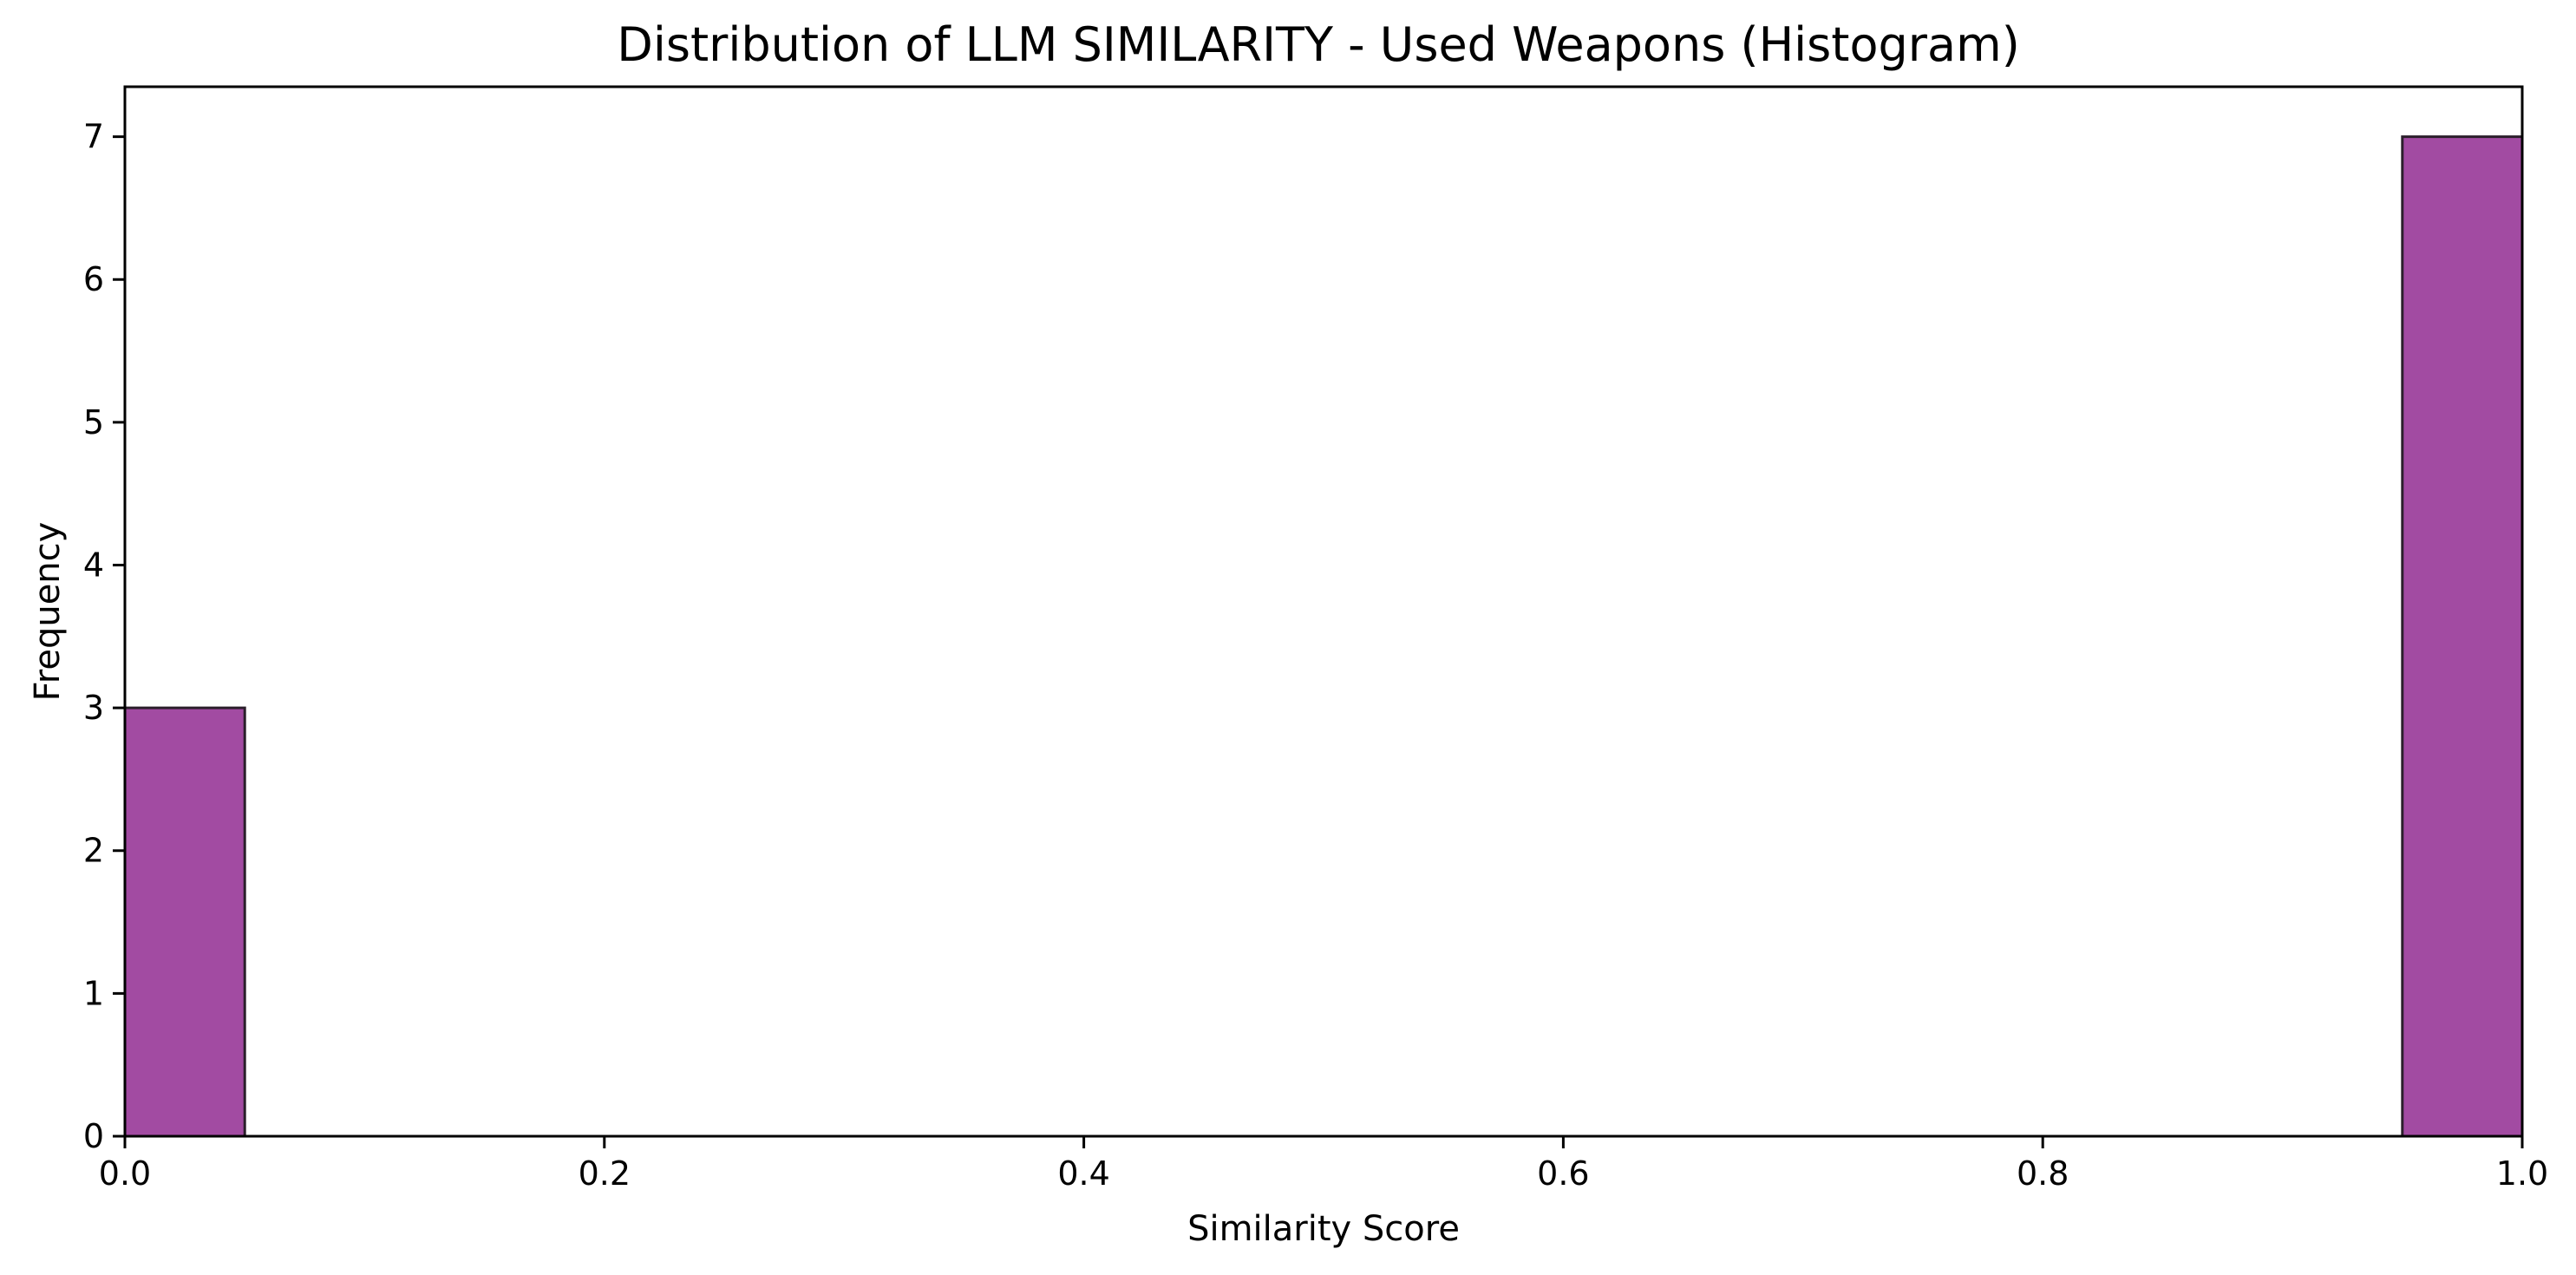 This screenshot has width=2576, height=1275. I want to click on x-tick-label-1: 0.2, so click(605, 1173).